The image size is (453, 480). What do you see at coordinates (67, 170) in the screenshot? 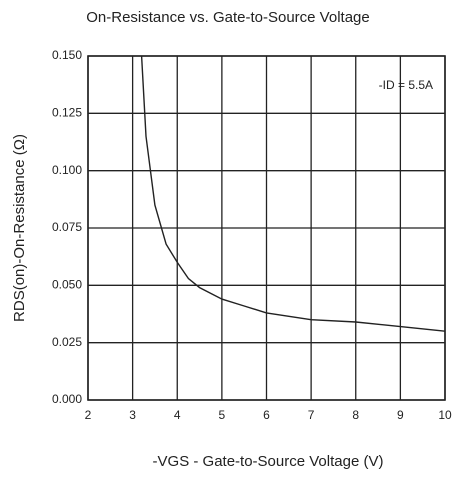
I see `y-tick-label: 0.100` at bounding box center [67, 170].